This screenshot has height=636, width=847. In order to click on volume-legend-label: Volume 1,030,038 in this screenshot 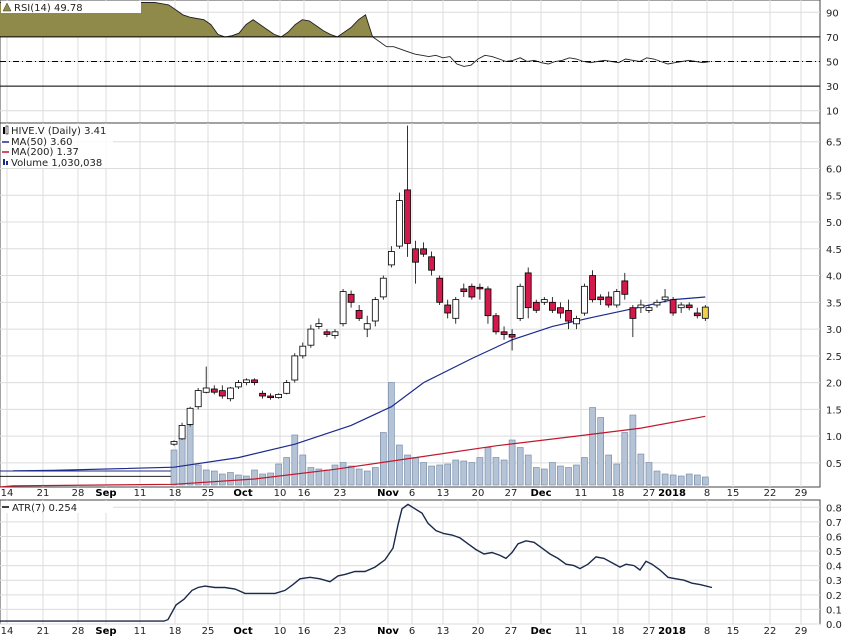, I will do `click(56, 163)`.